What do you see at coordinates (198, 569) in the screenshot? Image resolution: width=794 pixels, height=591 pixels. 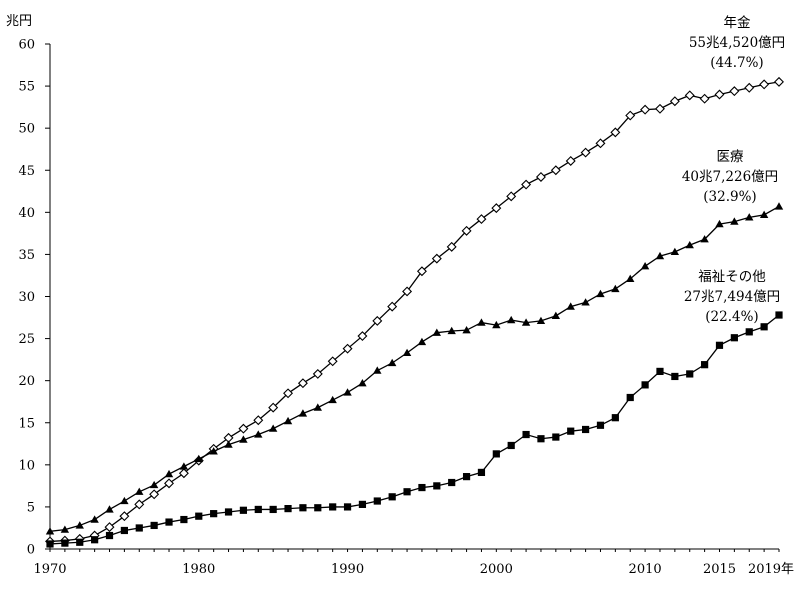 I see `x-tick-label: 1980` at bounding box center [198, 569].